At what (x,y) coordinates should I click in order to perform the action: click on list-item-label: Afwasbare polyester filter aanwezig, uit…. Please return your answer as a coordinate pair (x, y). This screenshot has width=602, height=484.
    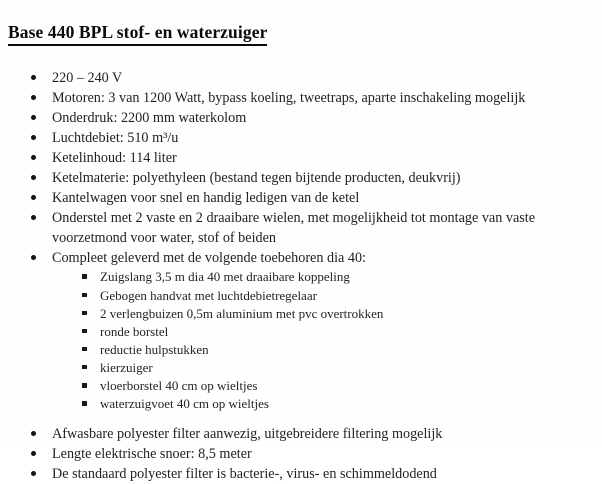
    Looking at the image, I should click on (247, 434).